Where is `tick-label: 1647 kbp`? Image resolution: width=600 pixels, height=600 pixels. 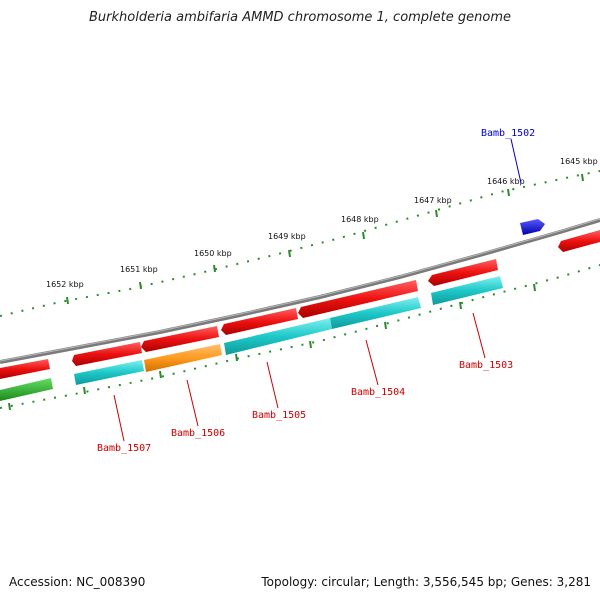 tick-label: 1647 kbp is located at coordinates (433, 200).